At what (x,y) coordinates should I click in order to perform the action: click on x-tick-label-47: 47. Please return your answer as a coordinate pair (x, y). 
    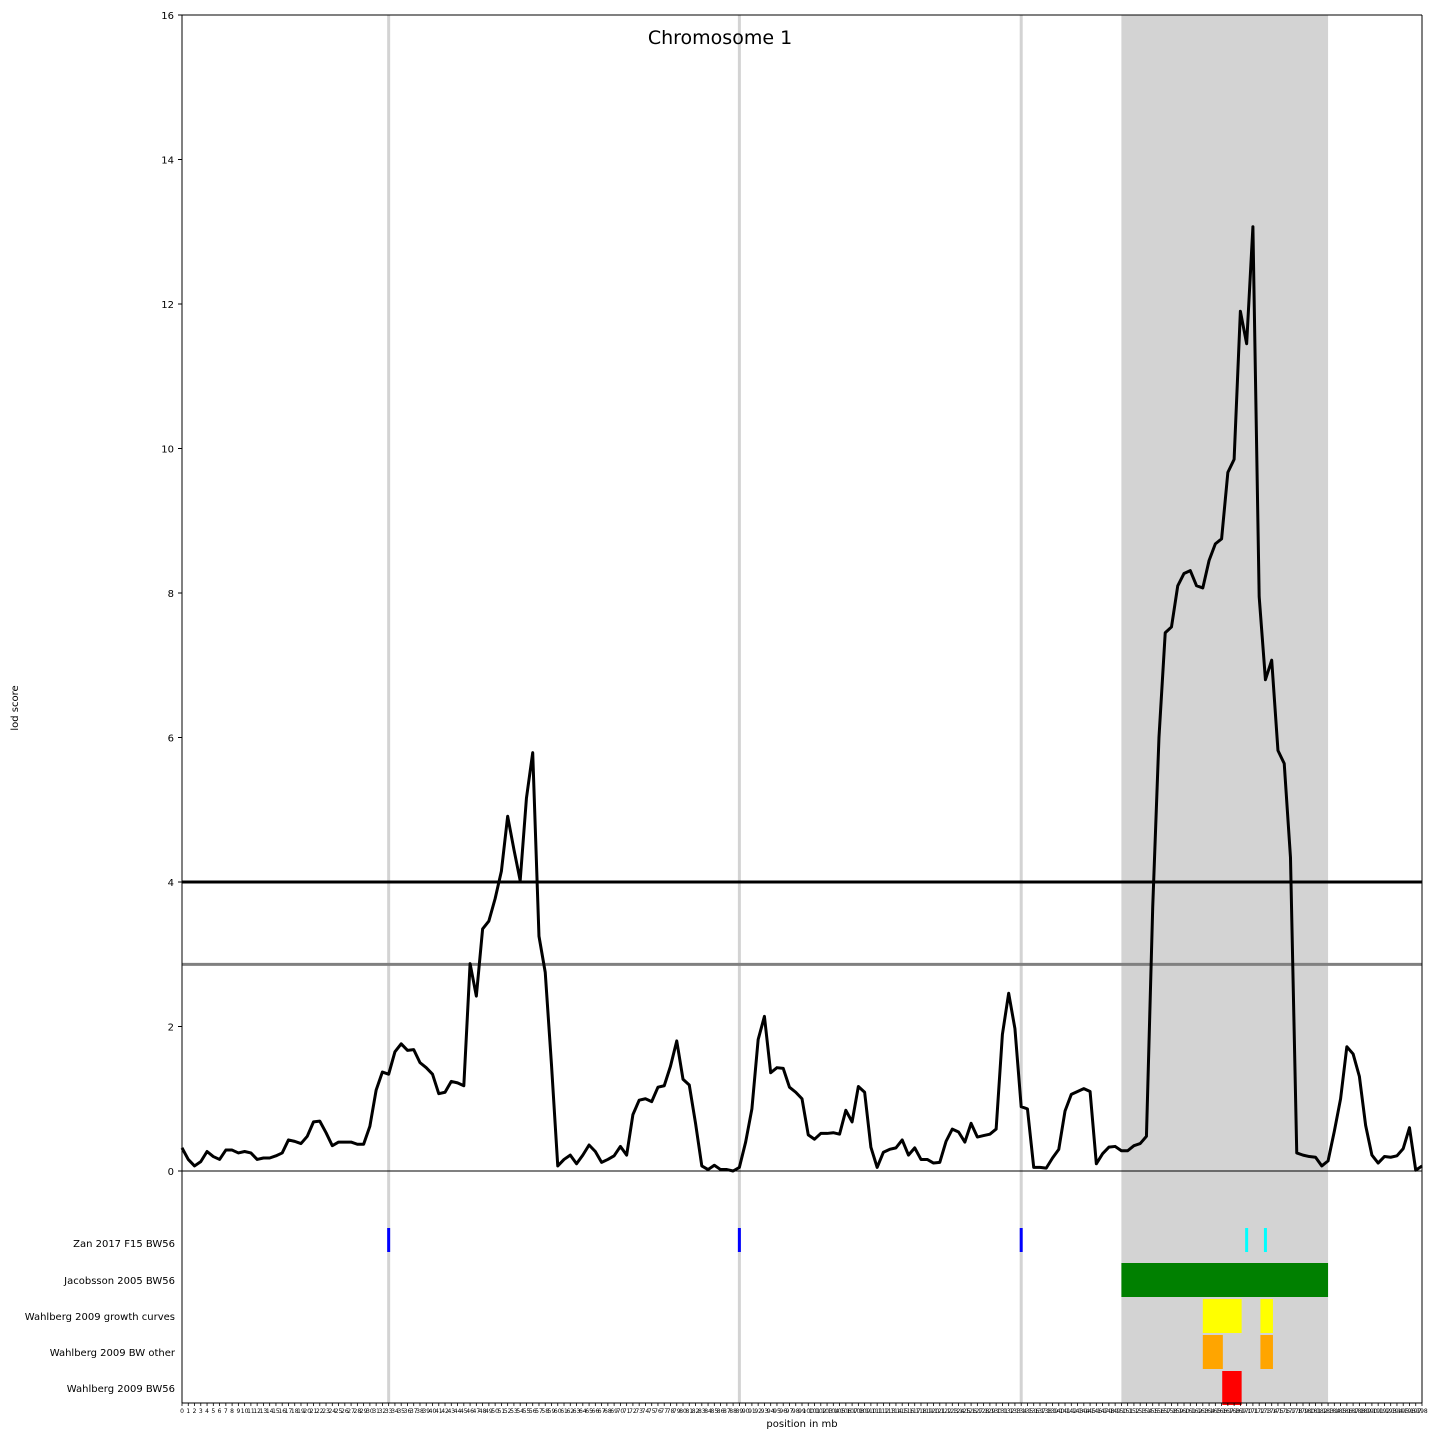
    Looking at the image, I should click on (477, 1411).